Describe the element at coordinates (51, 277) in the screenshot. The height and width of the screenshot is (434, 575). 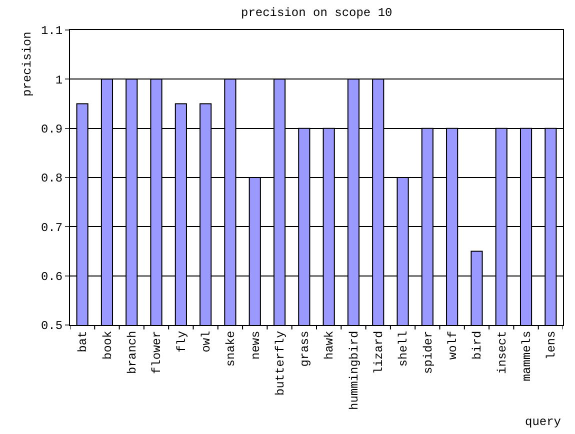
I see `y-tick-label: 0.6` at that location.